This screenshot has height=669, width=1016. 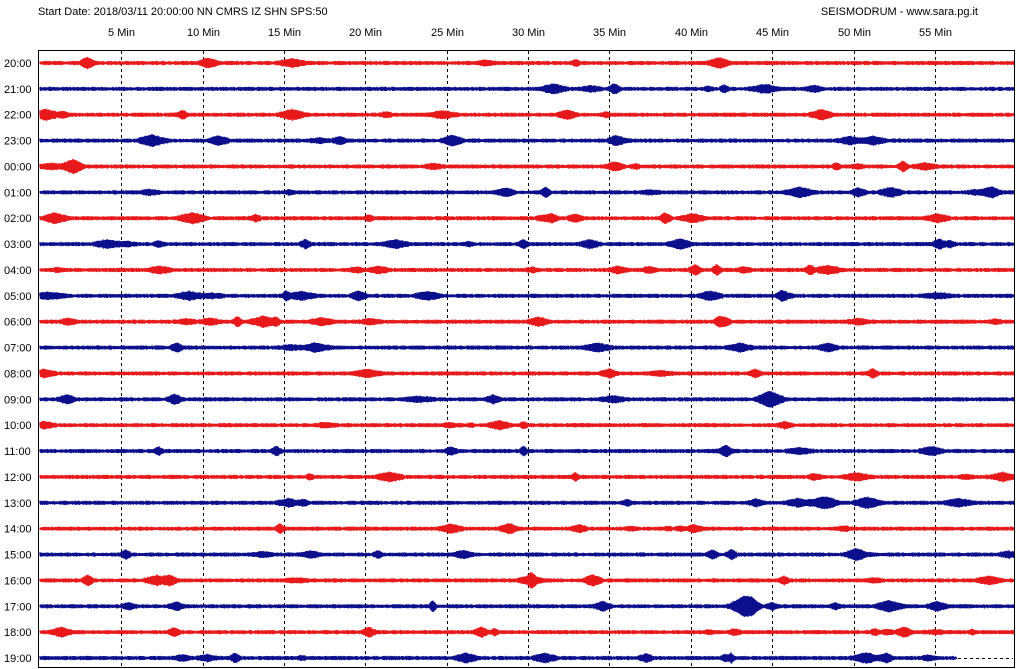 What do you see at coordinates (18, 116) in the screenshot?
I see `row-time-label: 22:00` at bounding box center [18, 116].